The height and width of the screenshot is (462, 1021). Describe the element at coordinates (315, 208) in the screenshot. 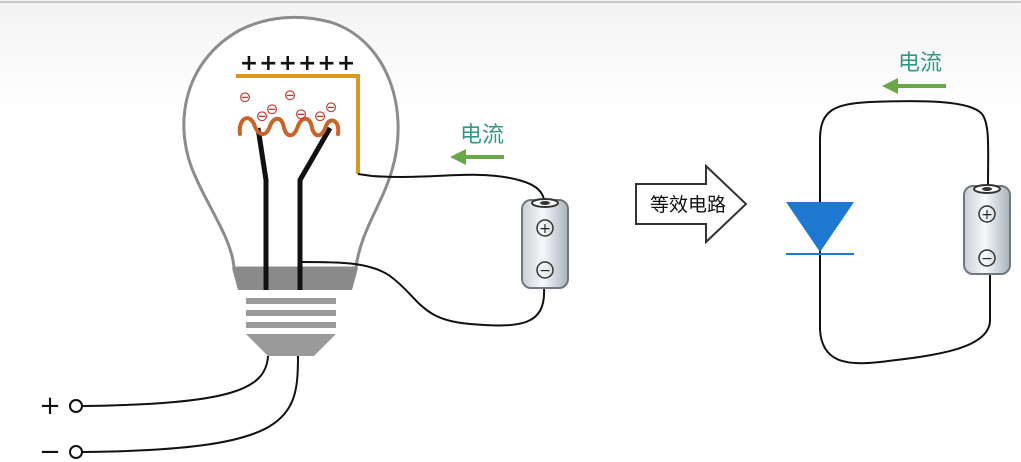

I see `filament-lead-right` at that location.